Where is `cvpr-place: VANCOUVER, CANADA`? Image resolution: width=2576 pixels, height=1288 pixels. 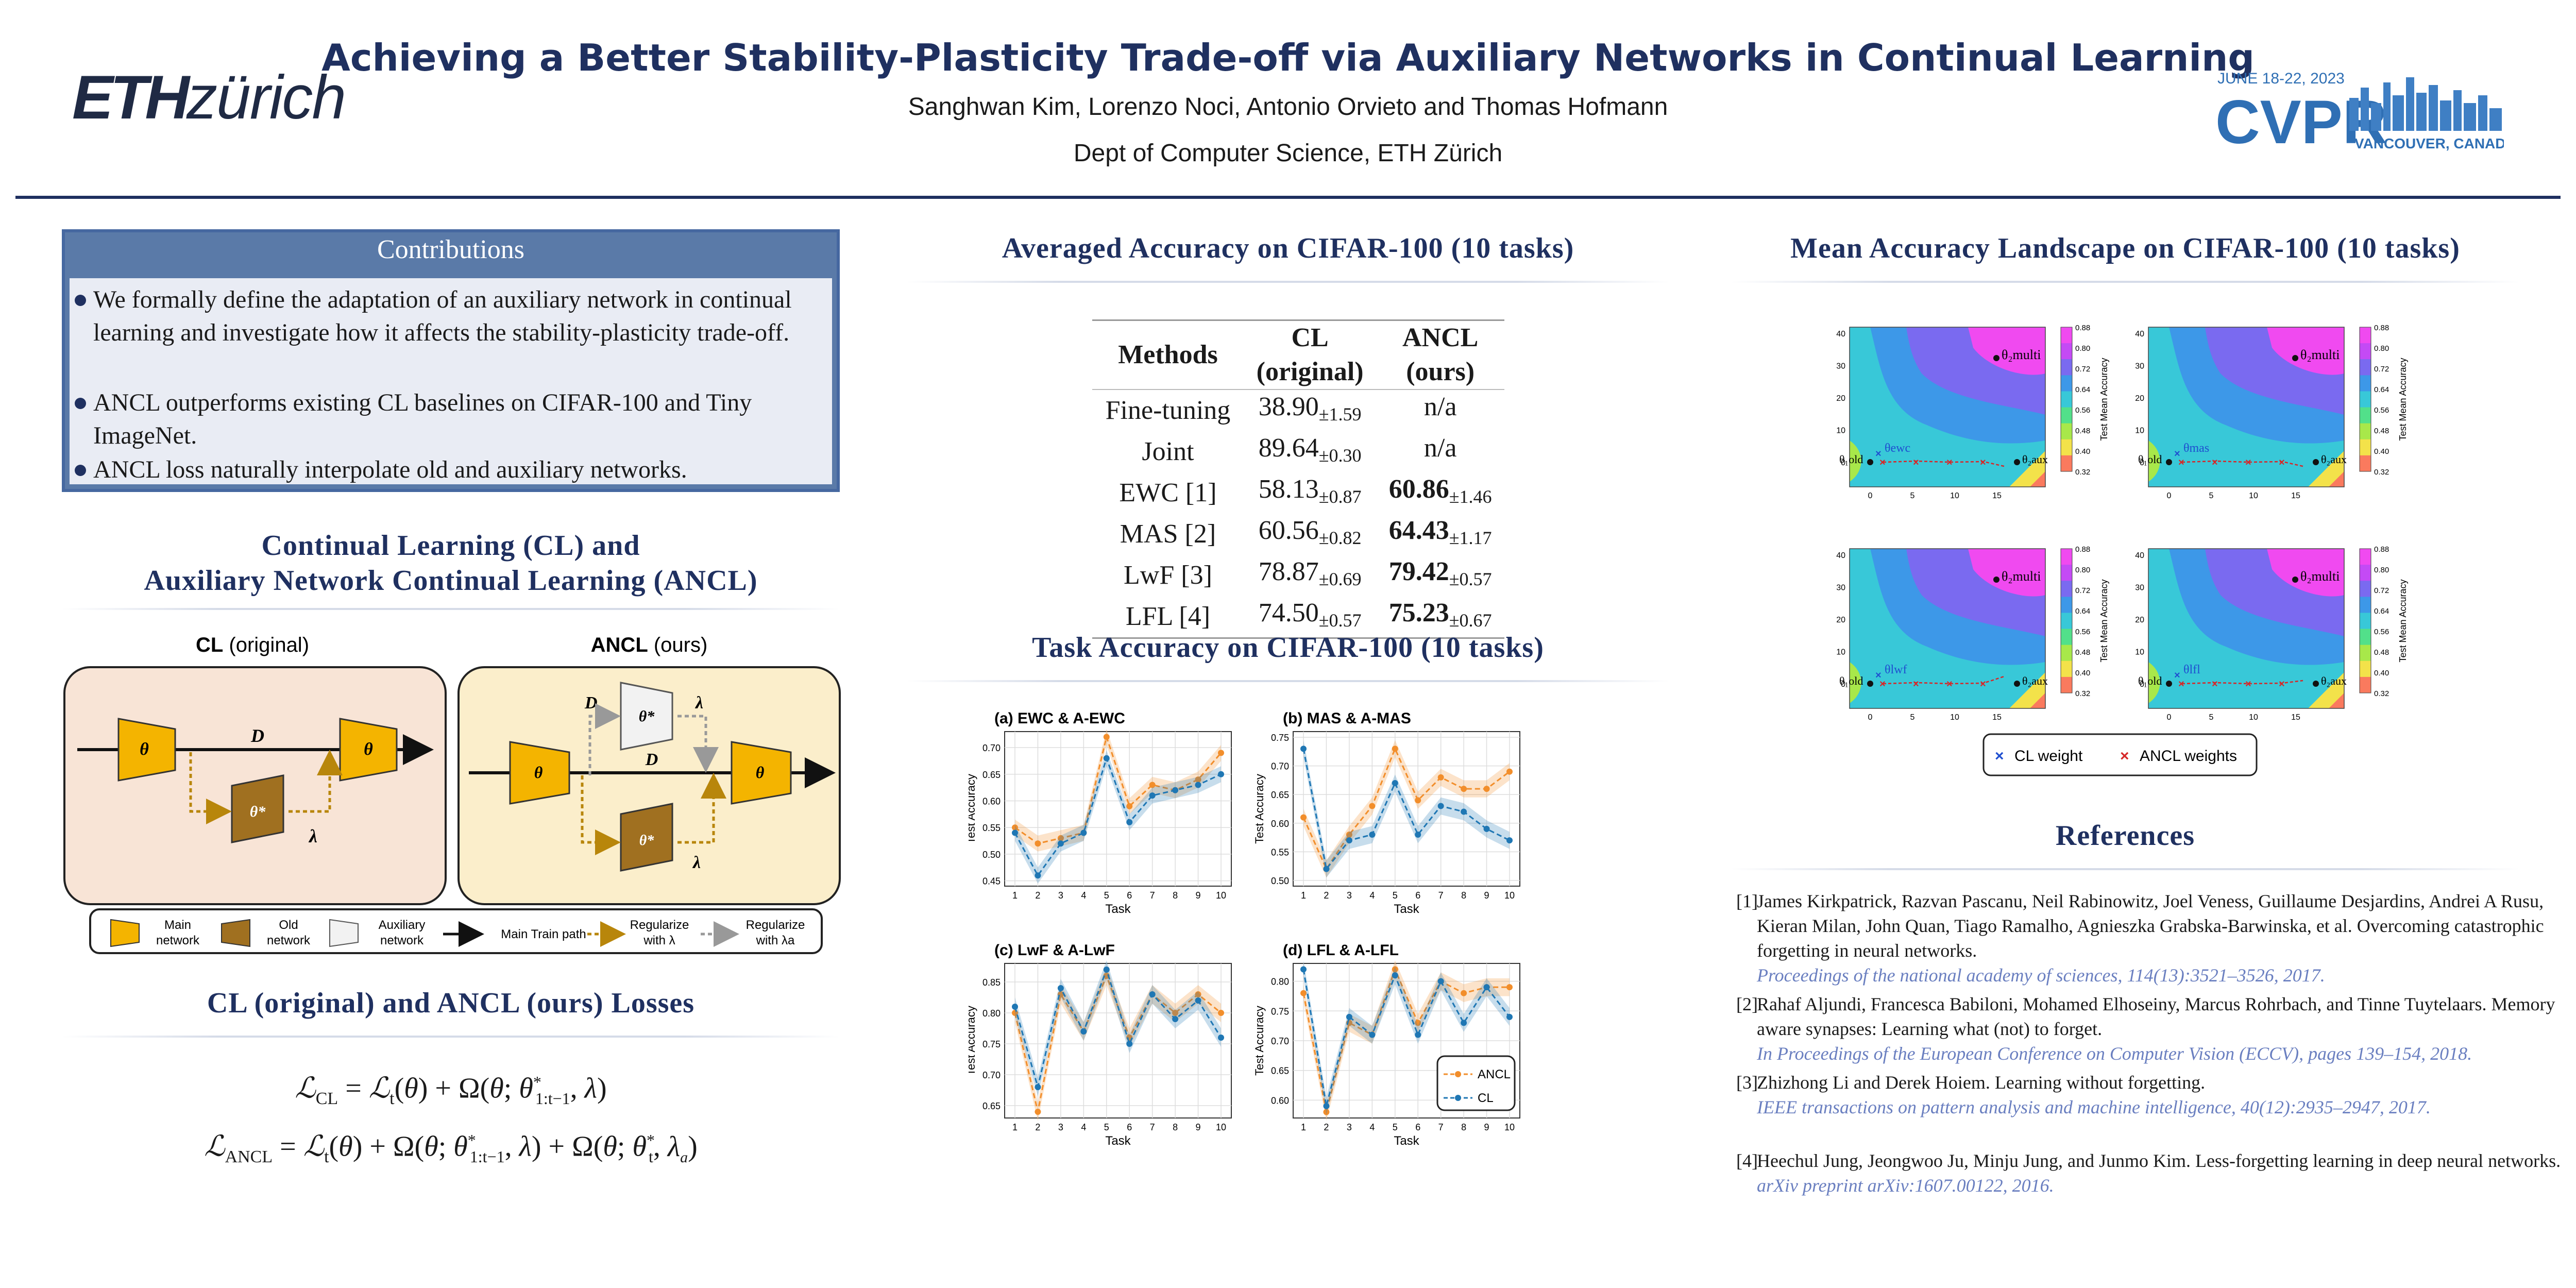
cvpr-place: VANCOUVER, CANADA is located at coordinates (2429, 143).